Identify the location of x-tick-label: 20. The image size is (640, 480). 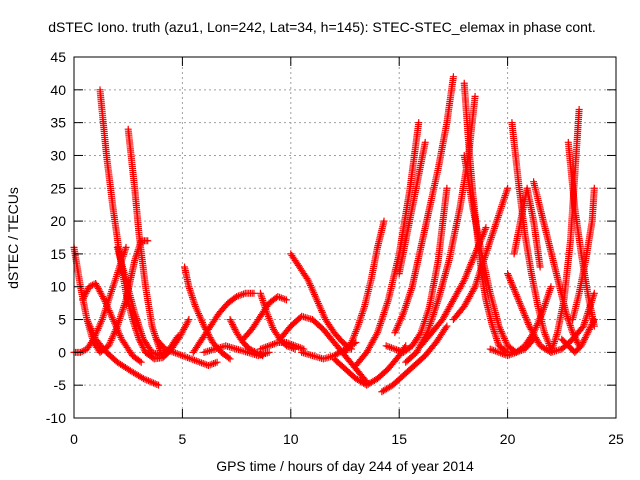
(508, 439).